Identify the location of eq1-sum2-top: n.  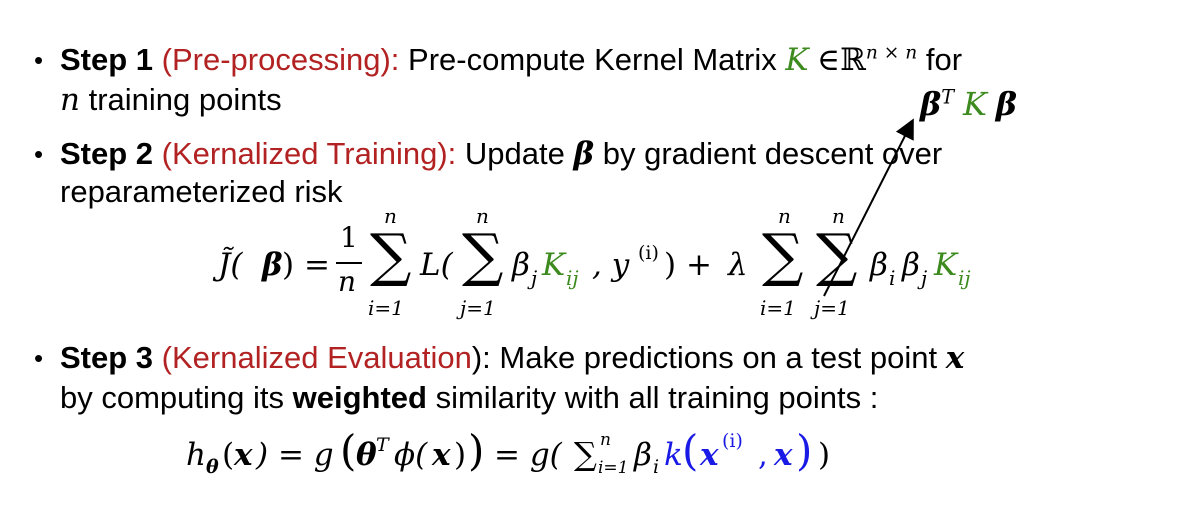
(482, 216).